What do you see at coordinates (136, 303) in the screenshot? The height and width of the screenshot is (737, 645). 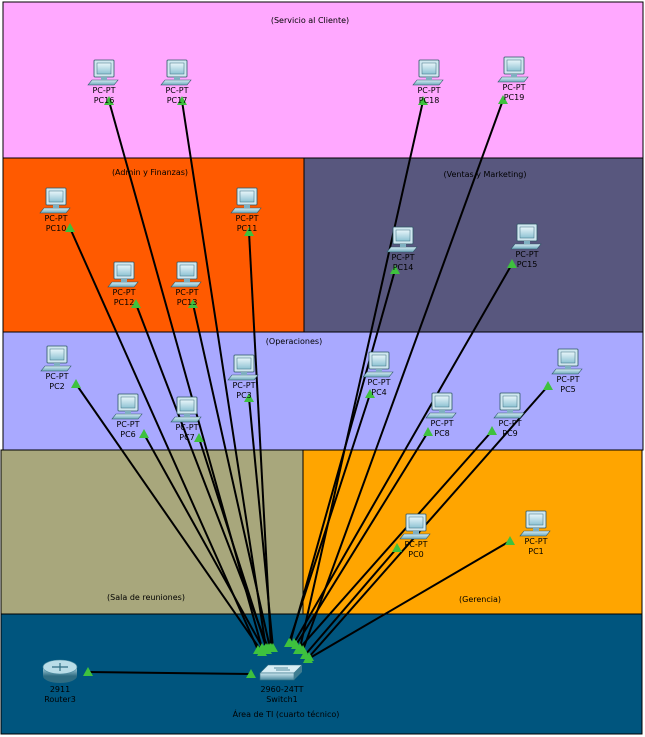 I see `port-pc12` at bounding box center [136, 303].